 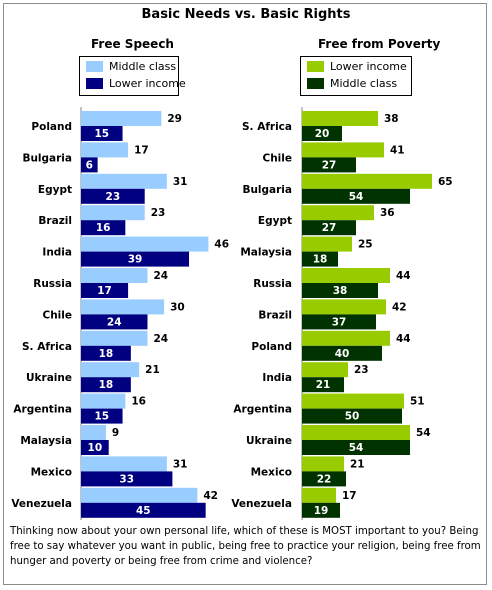 I want to click on data-label-middle-class-brazil: 37, so click(x=339, y=322).